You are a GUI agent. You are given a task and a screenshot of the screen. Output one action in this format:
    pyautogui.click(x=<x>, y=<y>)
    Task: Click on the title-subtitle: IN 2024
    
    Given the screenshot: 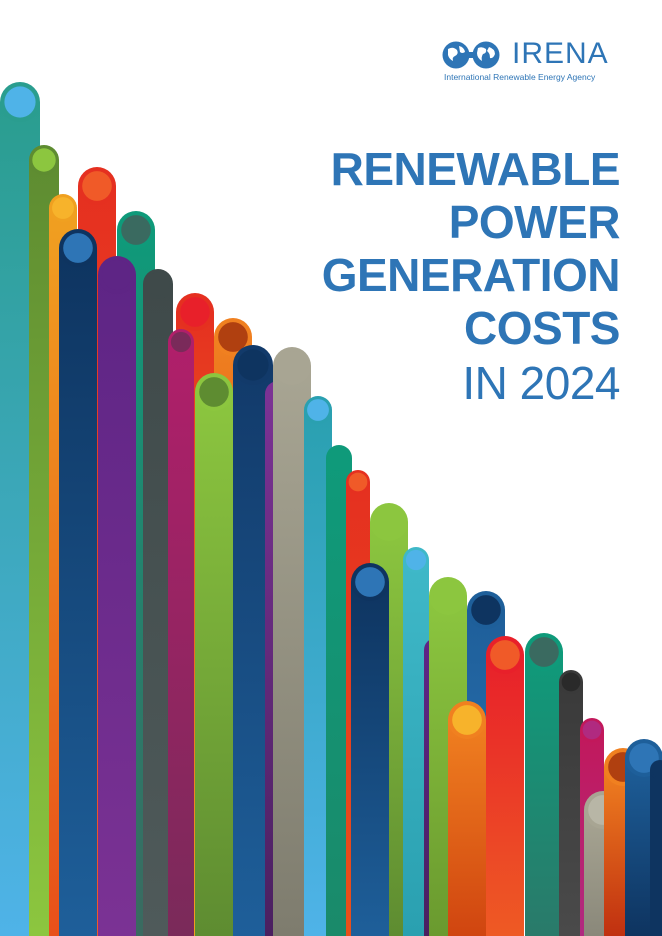 What is the action you would take?
    pyautogui.click(x=541, y=383)
    